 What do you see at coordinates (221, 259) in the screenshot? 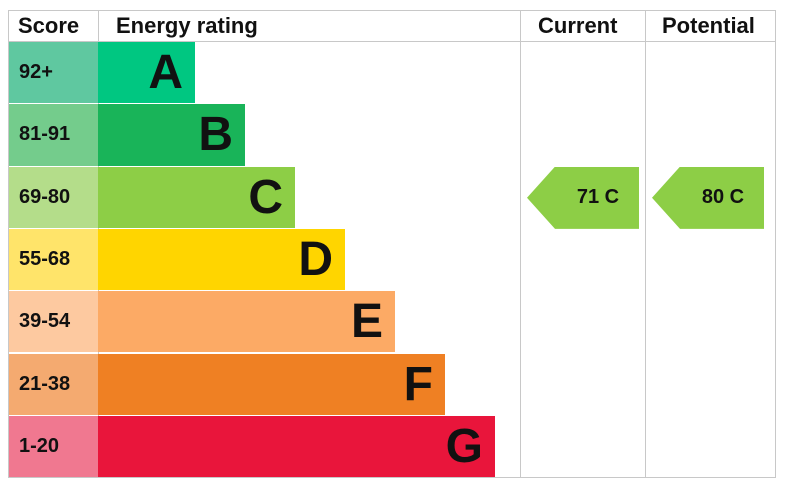
I see `rating-bar-d: D` at bounding box center [221, 259].